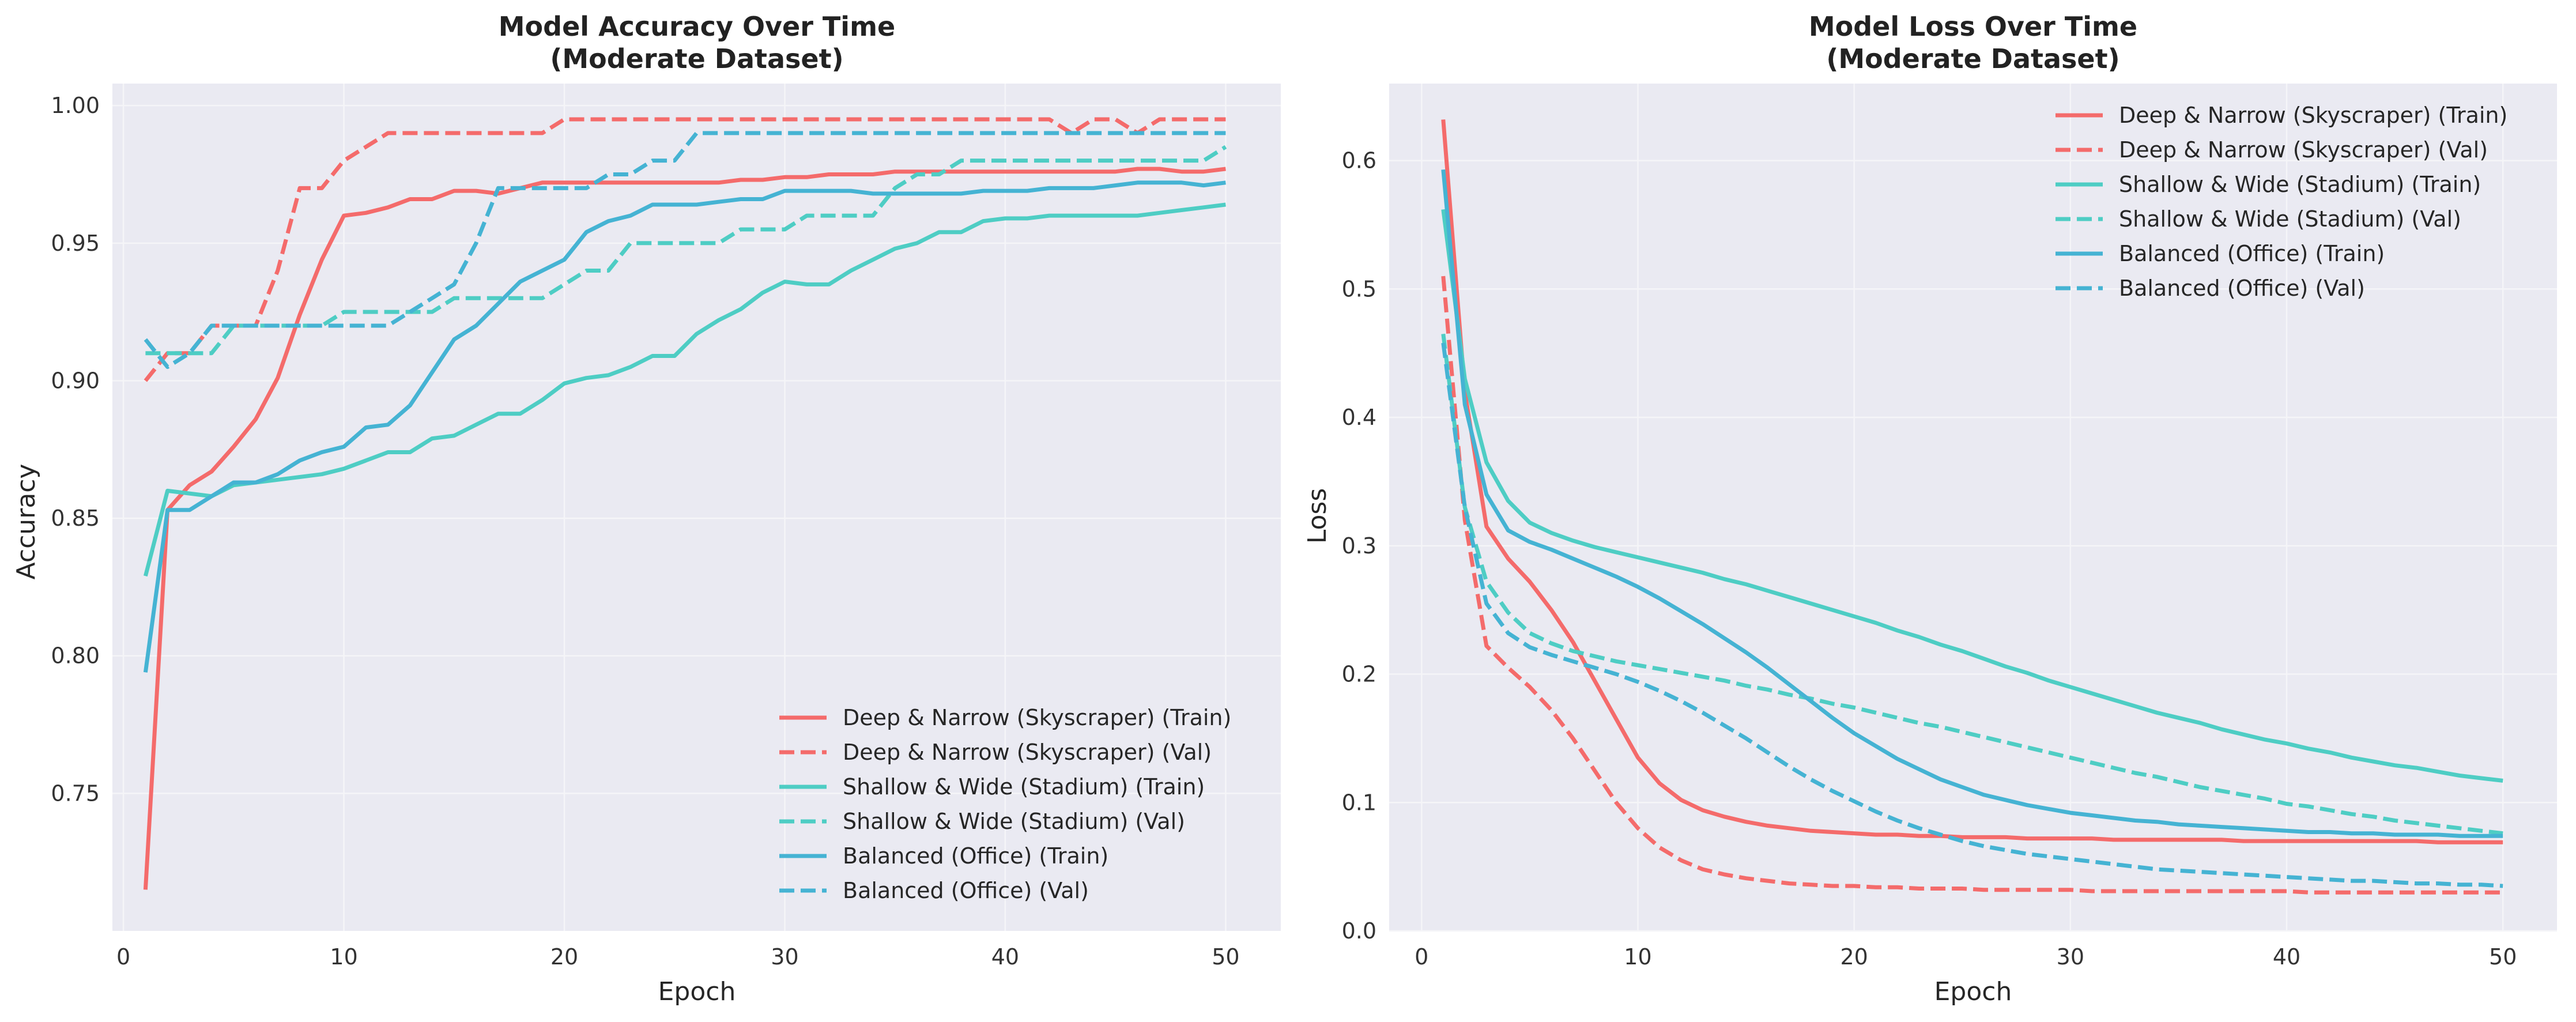 This screenshot has width=2576, height=1022. Describe the element at coordinates (75, 380) in the screenshot. I see `accuracy-y-tick-label: 0.90` at that location.